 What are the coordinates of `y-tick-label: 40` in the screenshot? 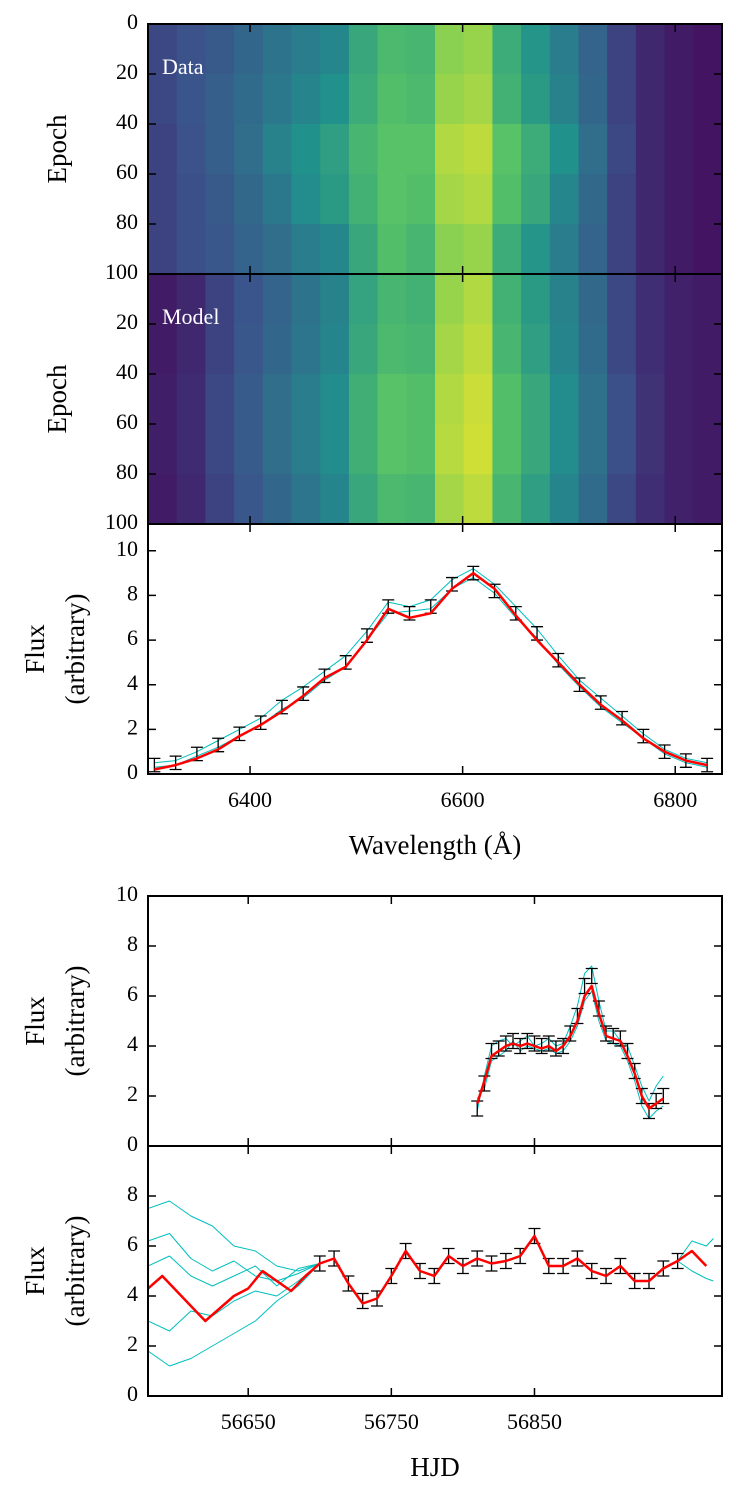 It's located at (127, 121).